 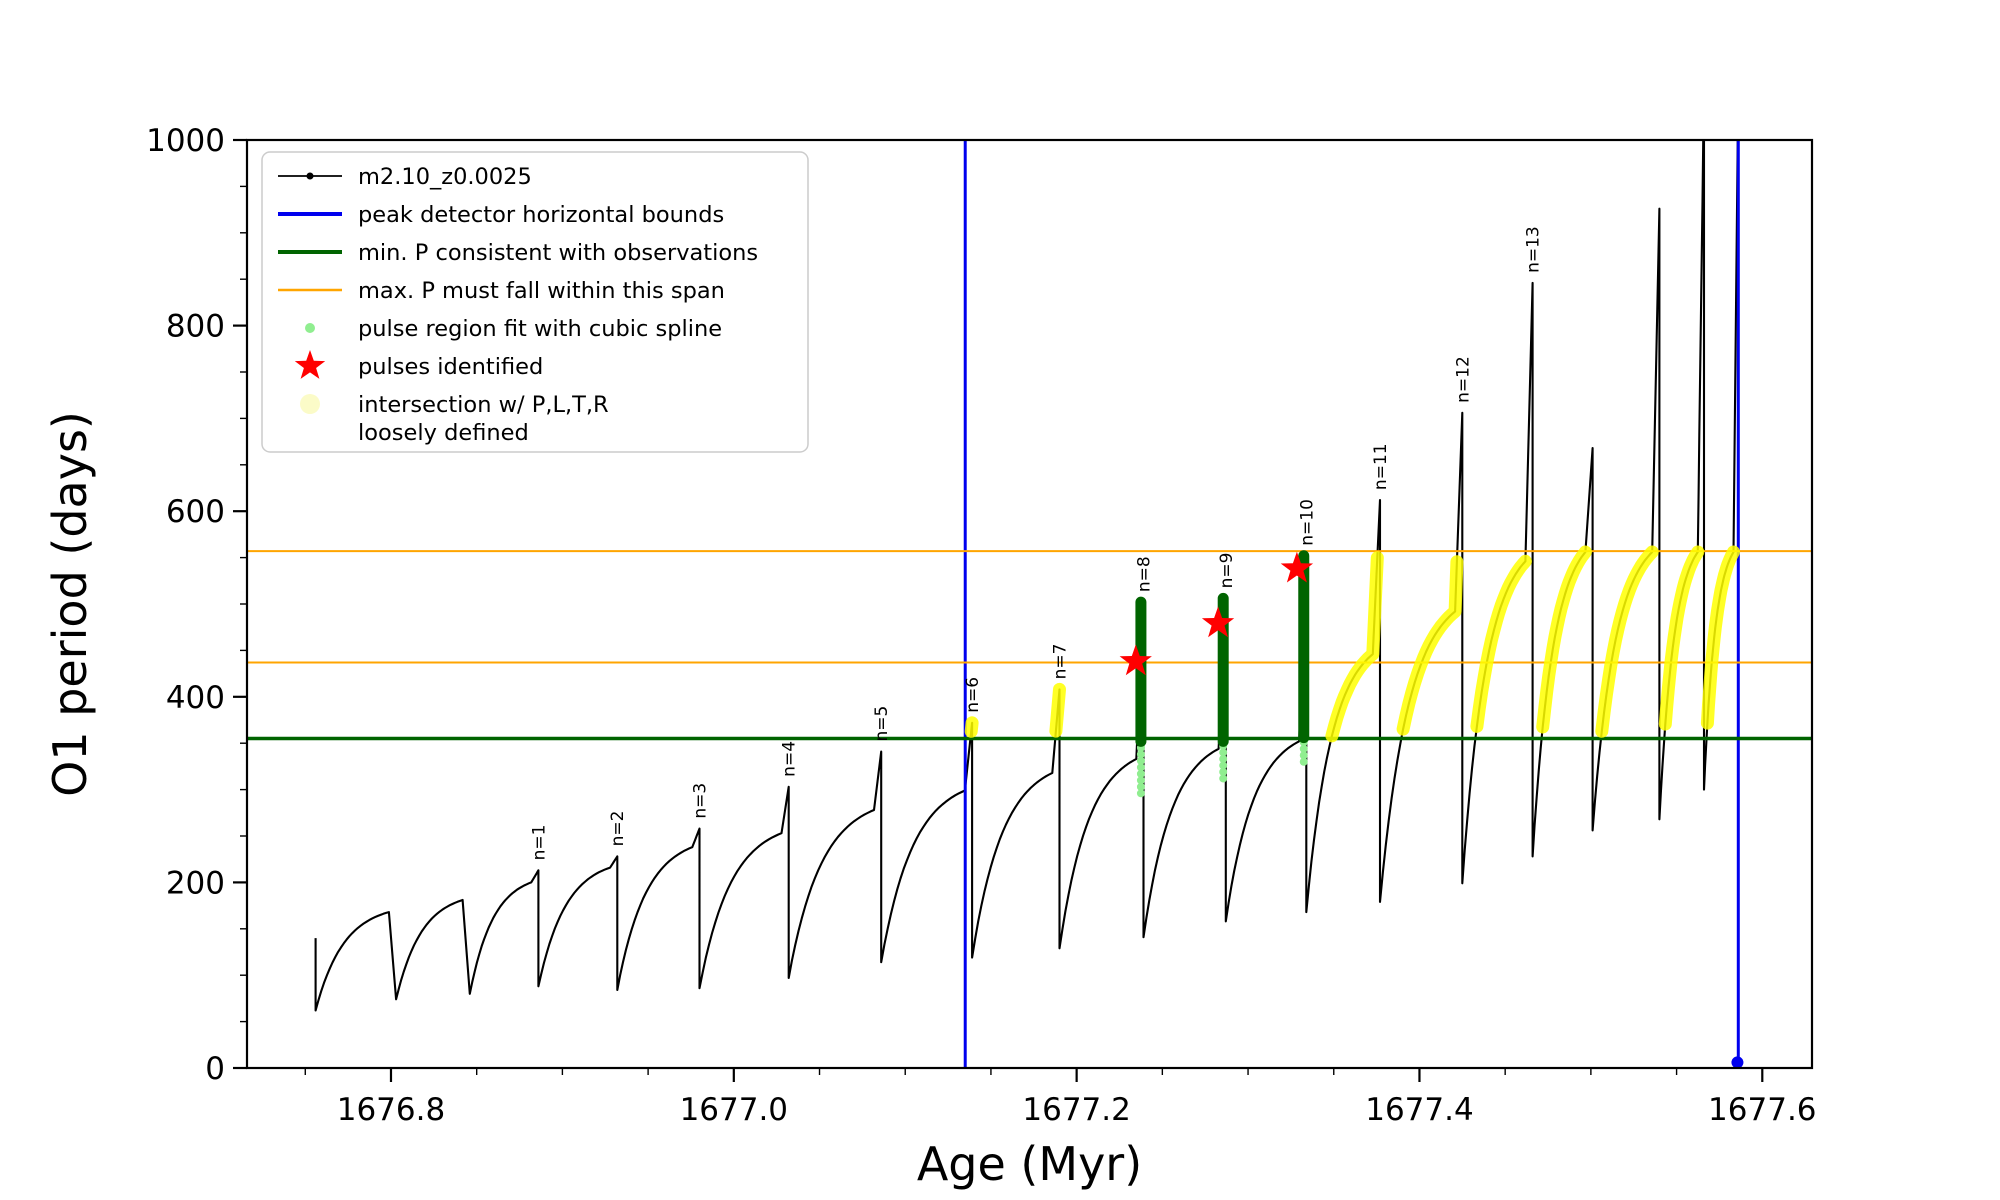 I want to click on x-axis-title: Age (Myr), so click(x=1029, y=1164).